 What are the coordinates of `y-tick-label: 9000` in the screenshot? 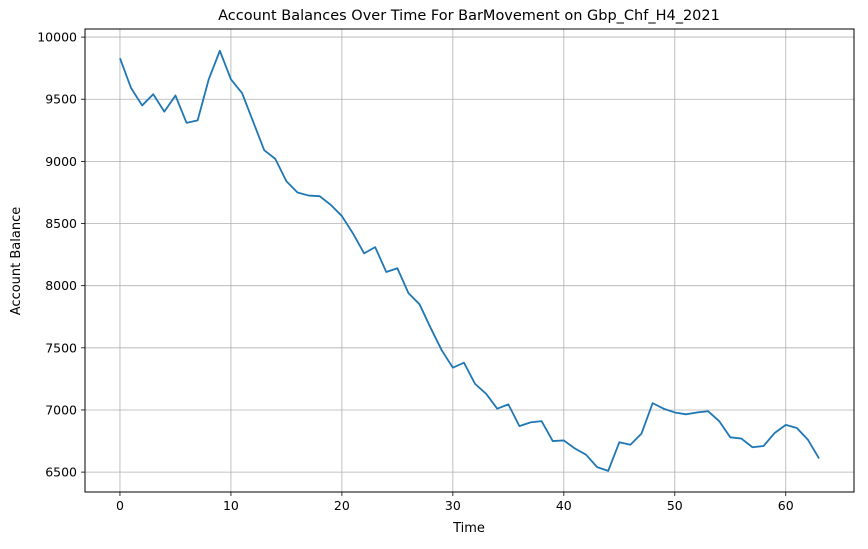 It's located at (61, 161).